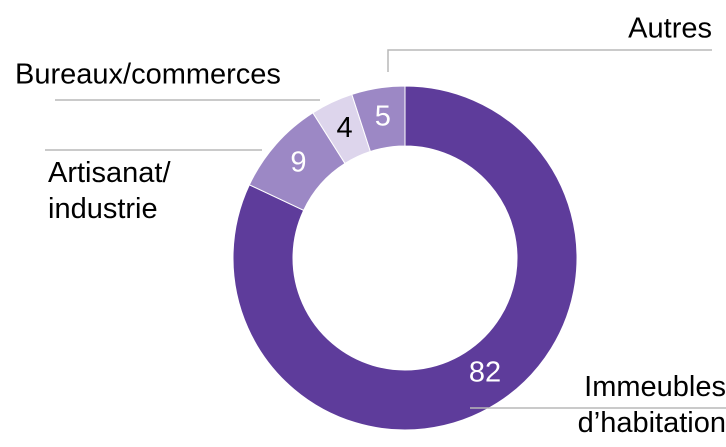 The height and width of the screenshot is (447, 726). What do you see at coordinates (383, 116) in the screenshot?
I see `value-label: 5` at bounding box center [383, 116].